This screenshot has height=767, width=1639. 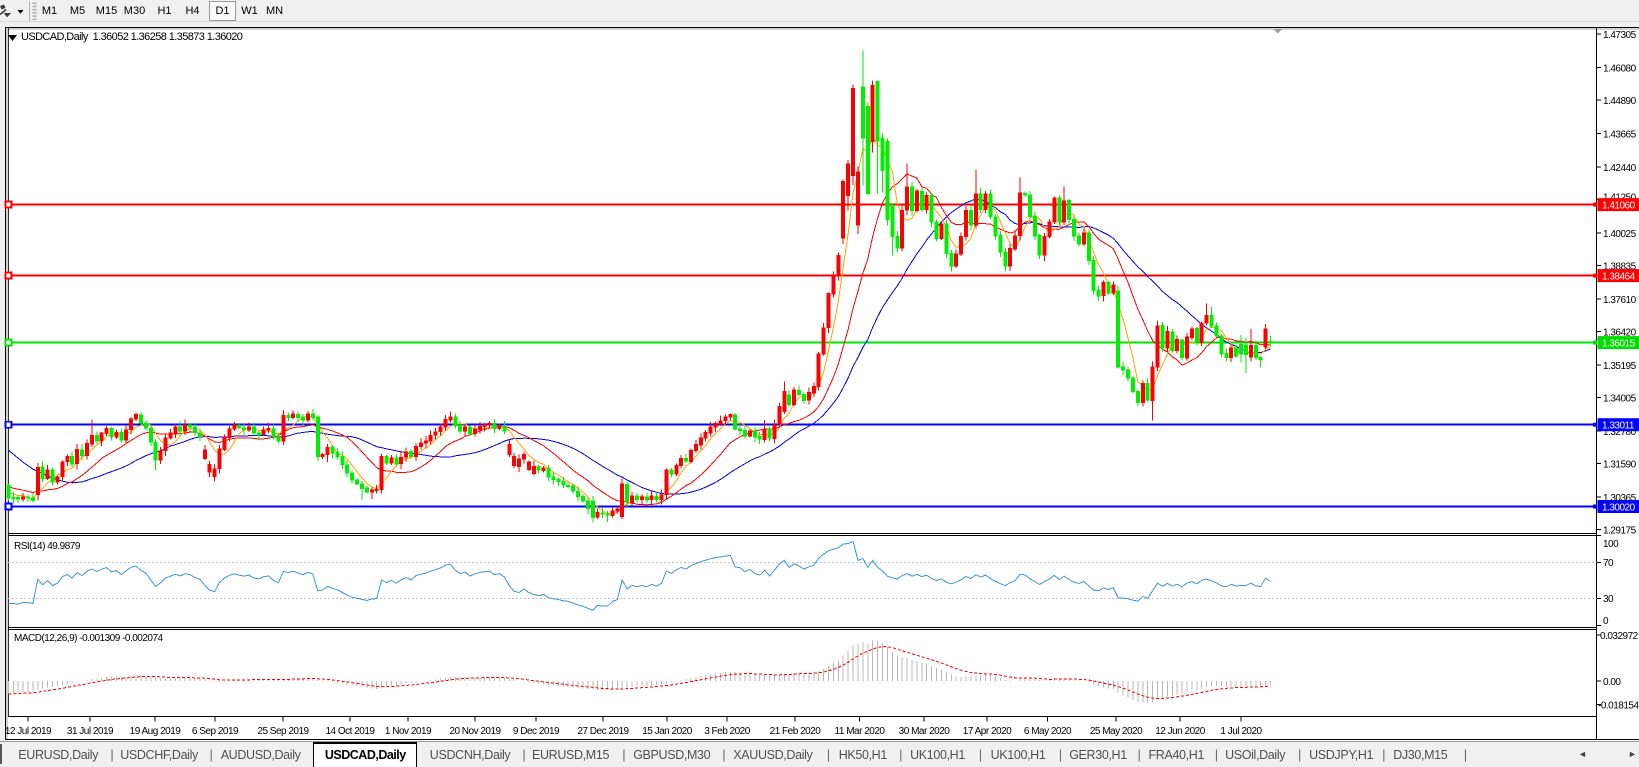 I want to click on svg-text: 27 Dec 2019, so click(x=603, y=731).